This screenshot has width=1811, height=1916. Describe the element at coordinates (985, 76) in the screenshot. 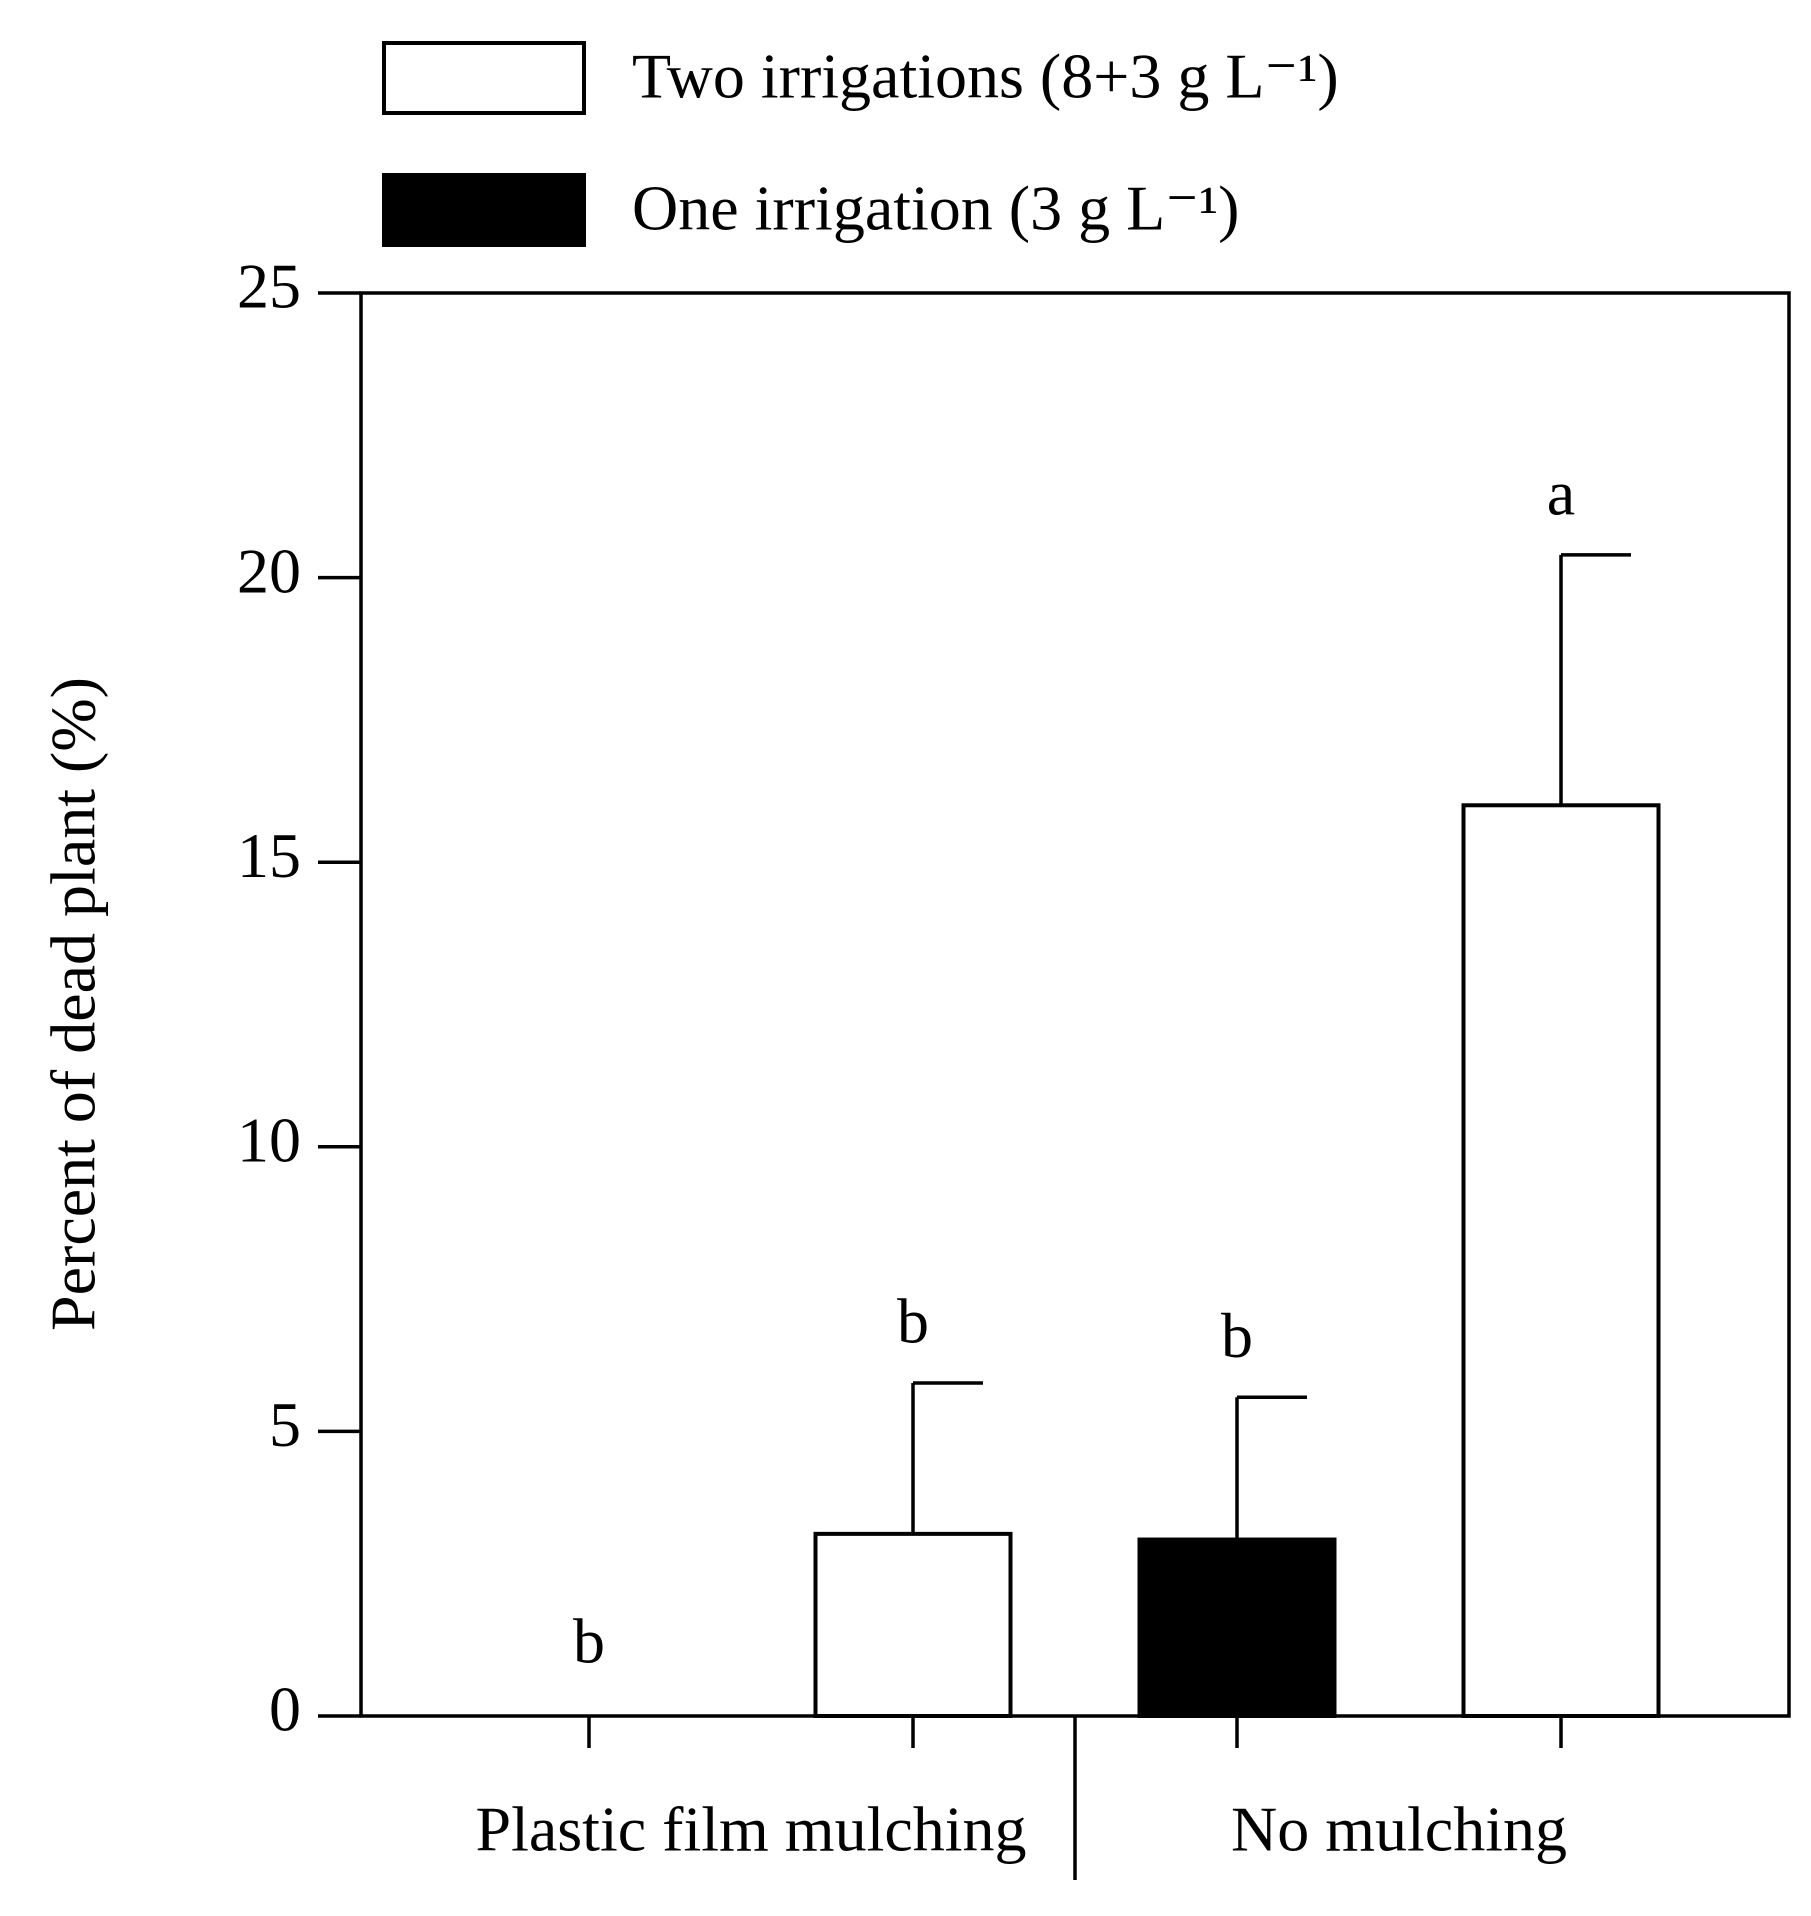

I see `legend-label: Two irrigations (8+3 g L⁻¹)` at that location.